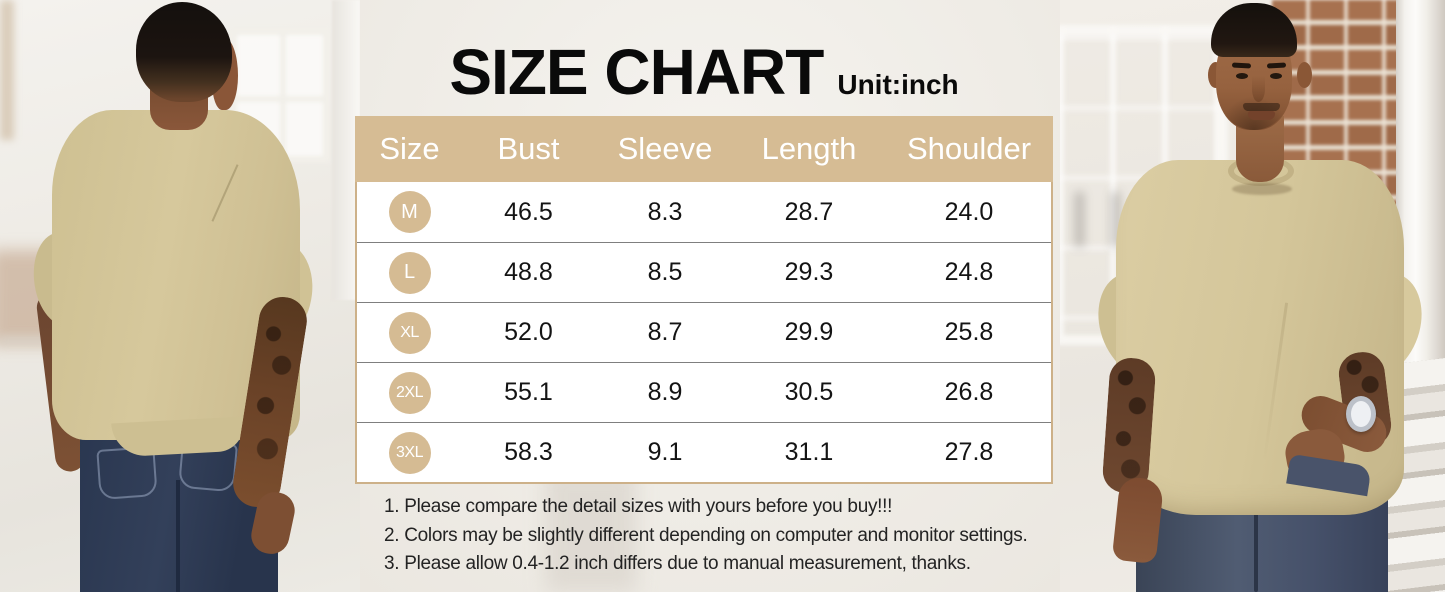 Image resolution: width=1445 pixels, height=592 pixels. Describe the element at coordinates (1260, 337) in the screenshot. I see `tshirt-front` at that location.